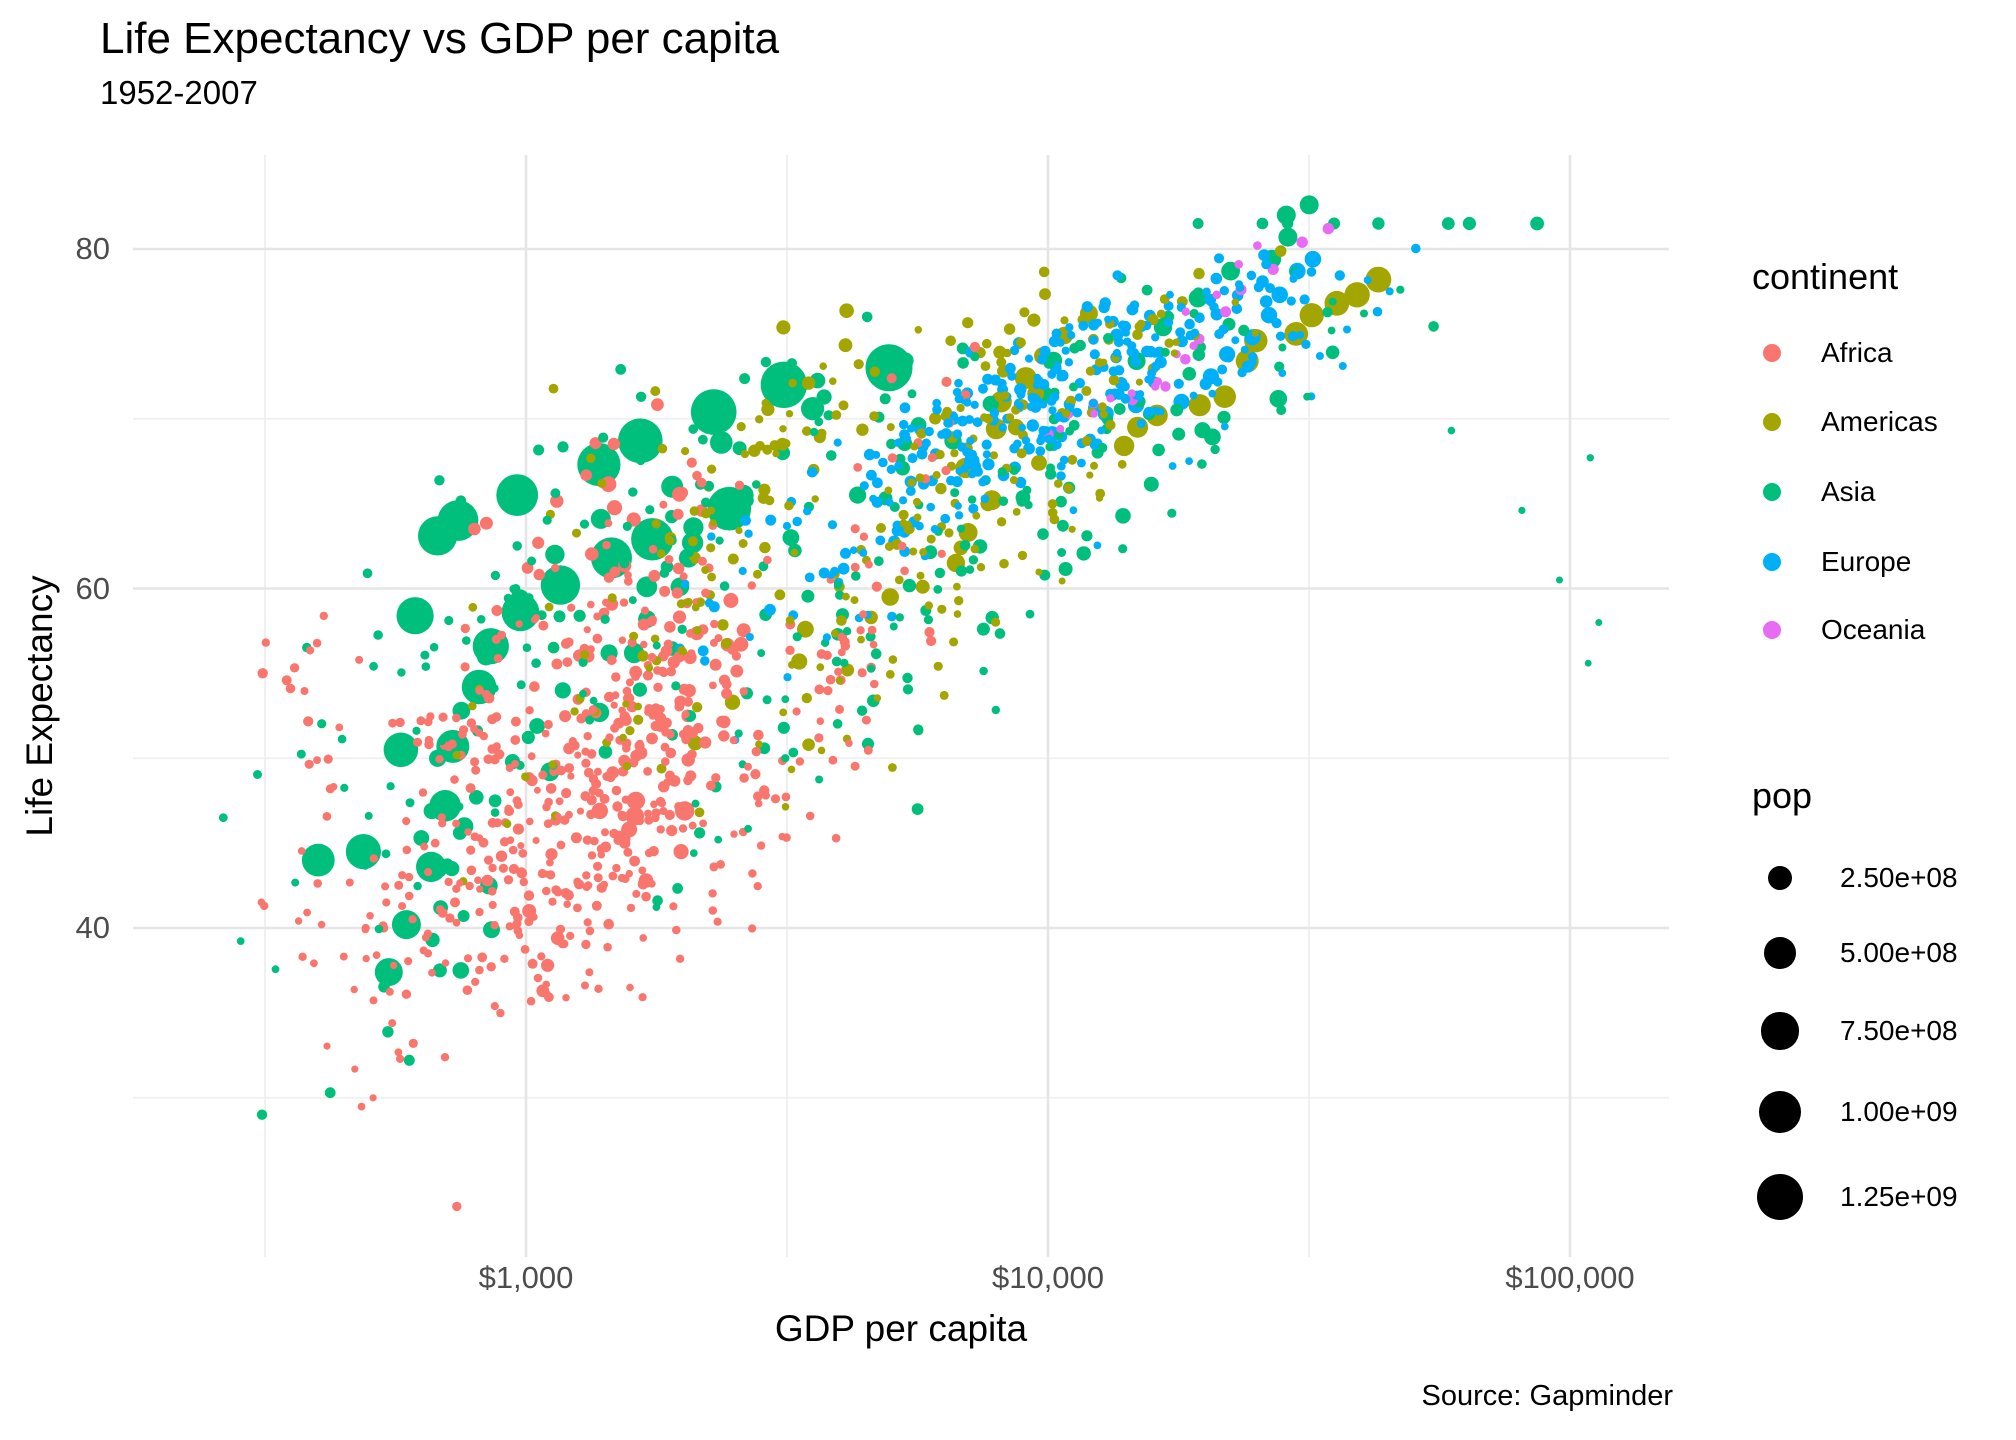 The image size is (2016, 1440). What do you see at coordinates (440, 38) in the screenshot?
I see `chart-title: Life Expectancy vs GDP per capita` at bounding box center [440, 38].